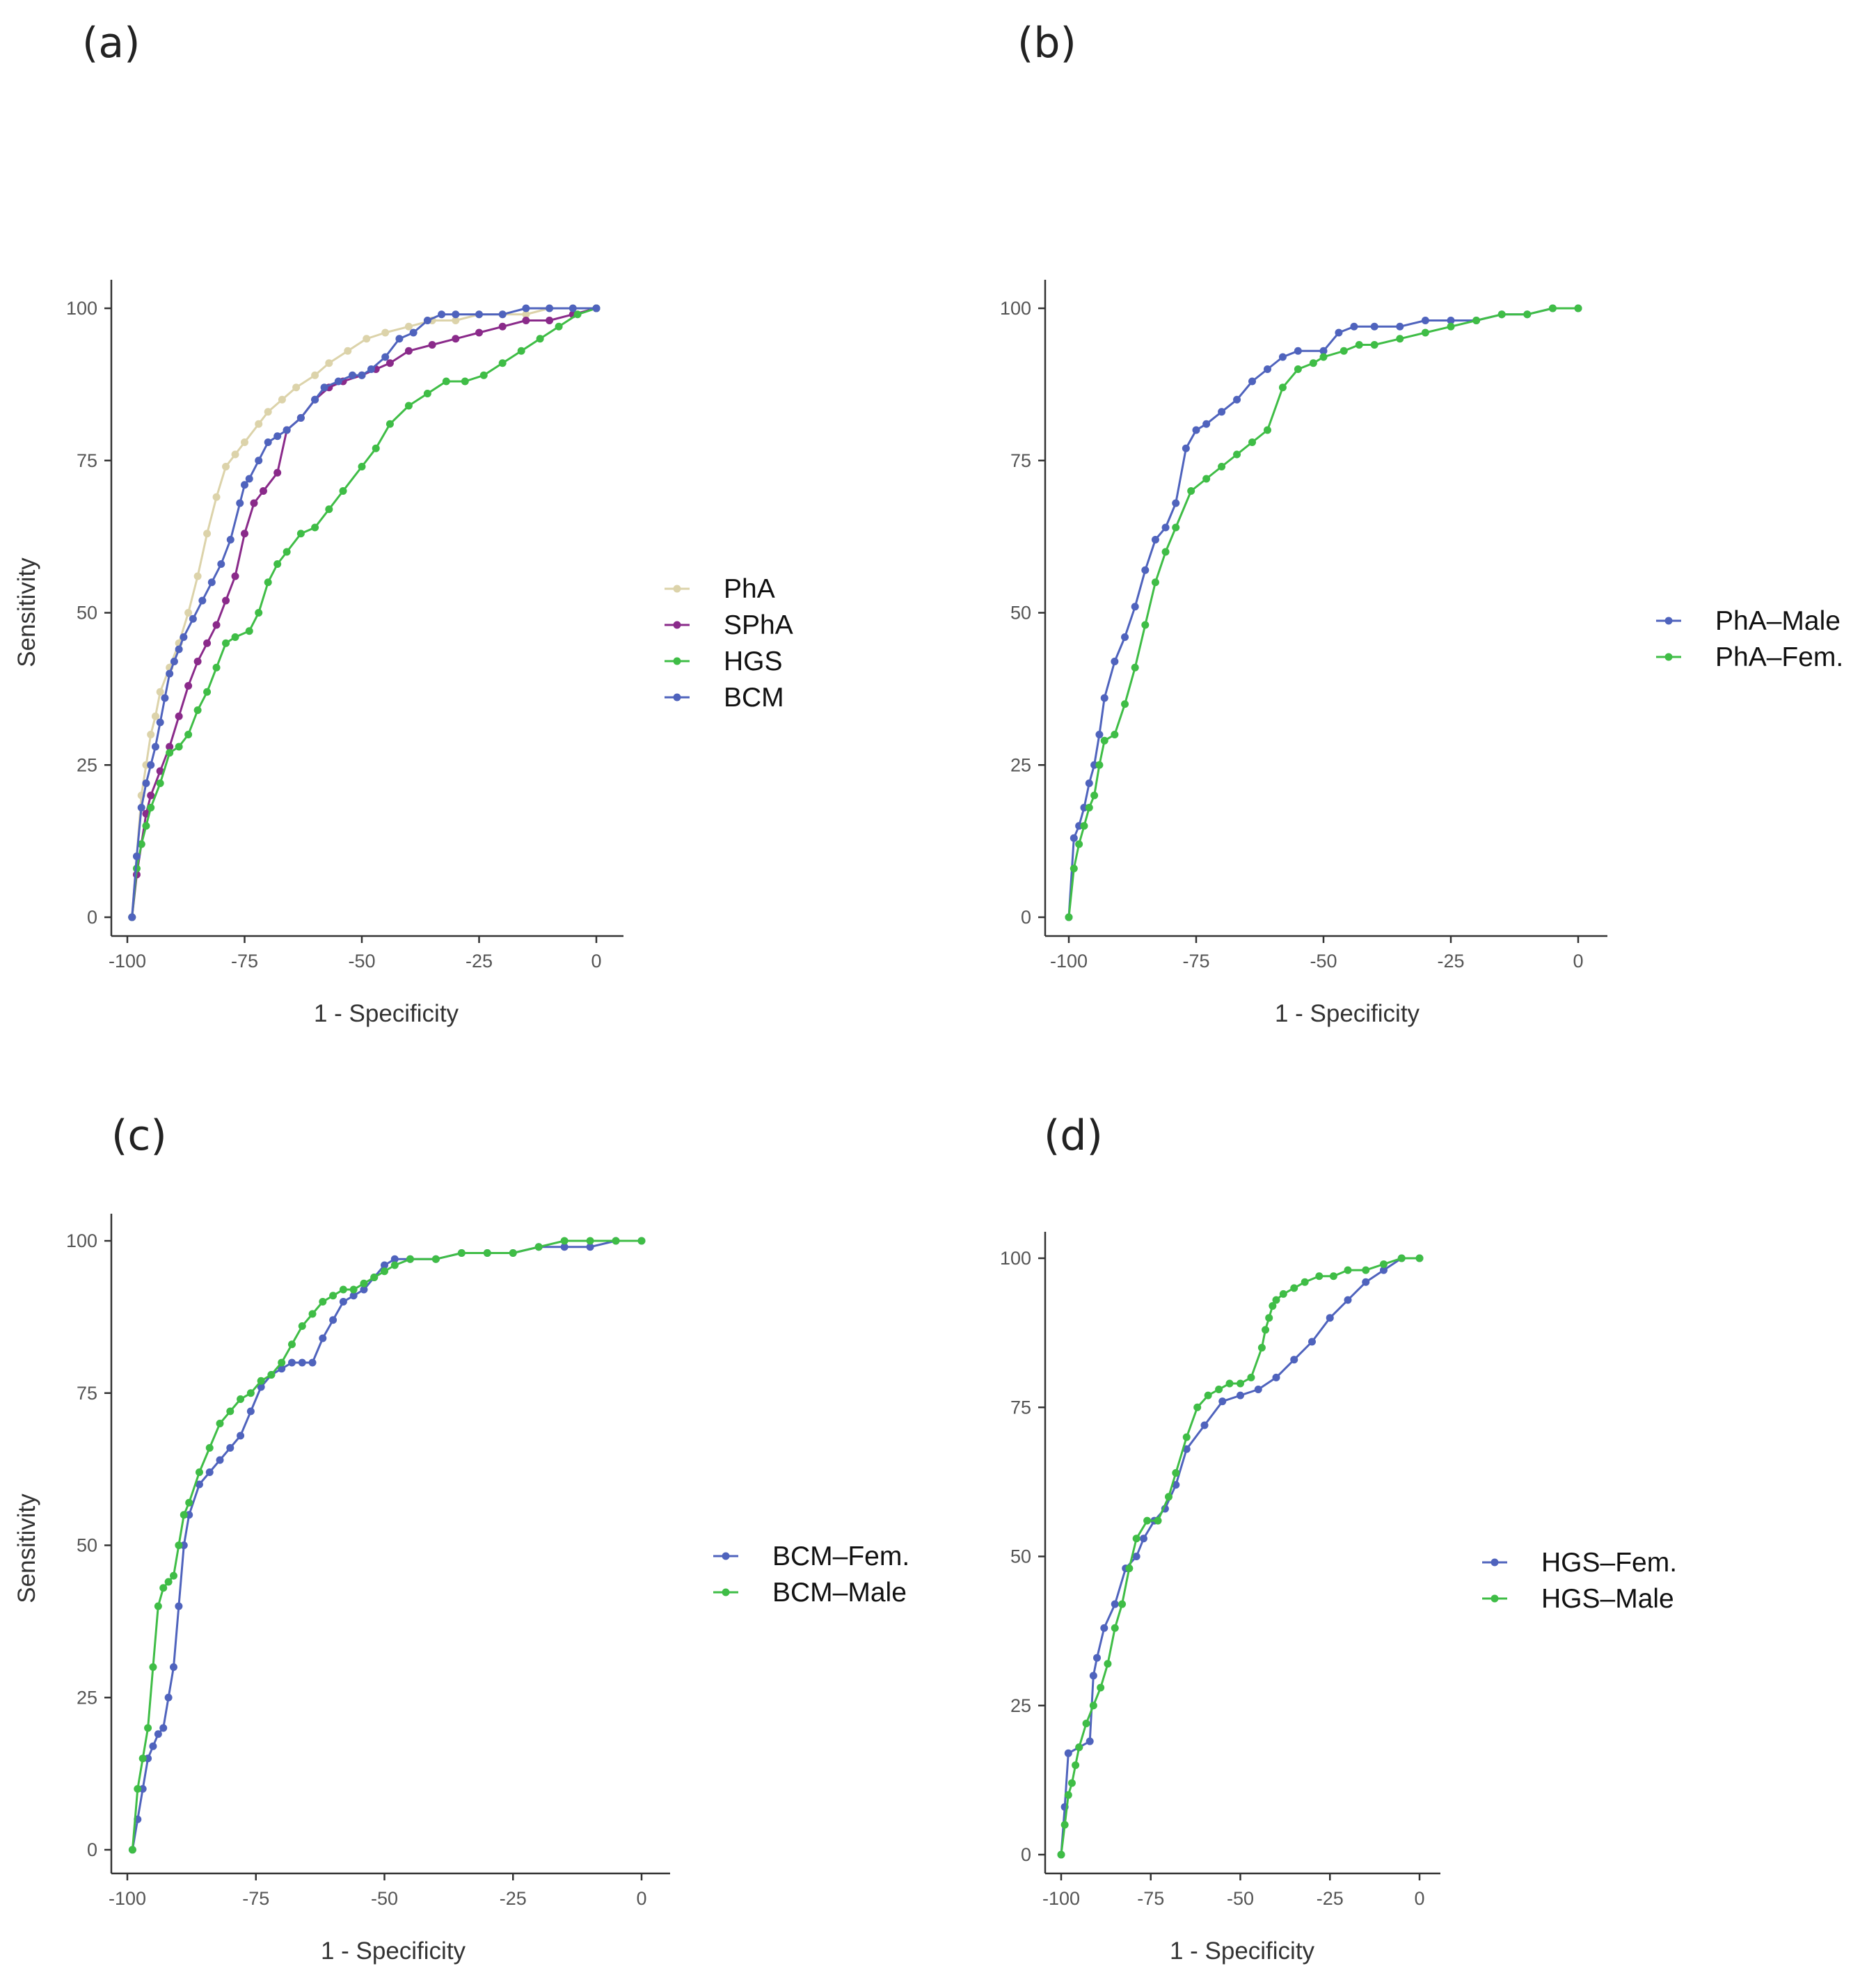  What do you see at coordinates (1607, 1599) in the screenshot?
I see `legend-label: HGS–Male` at bounding box center [1607, 1599].